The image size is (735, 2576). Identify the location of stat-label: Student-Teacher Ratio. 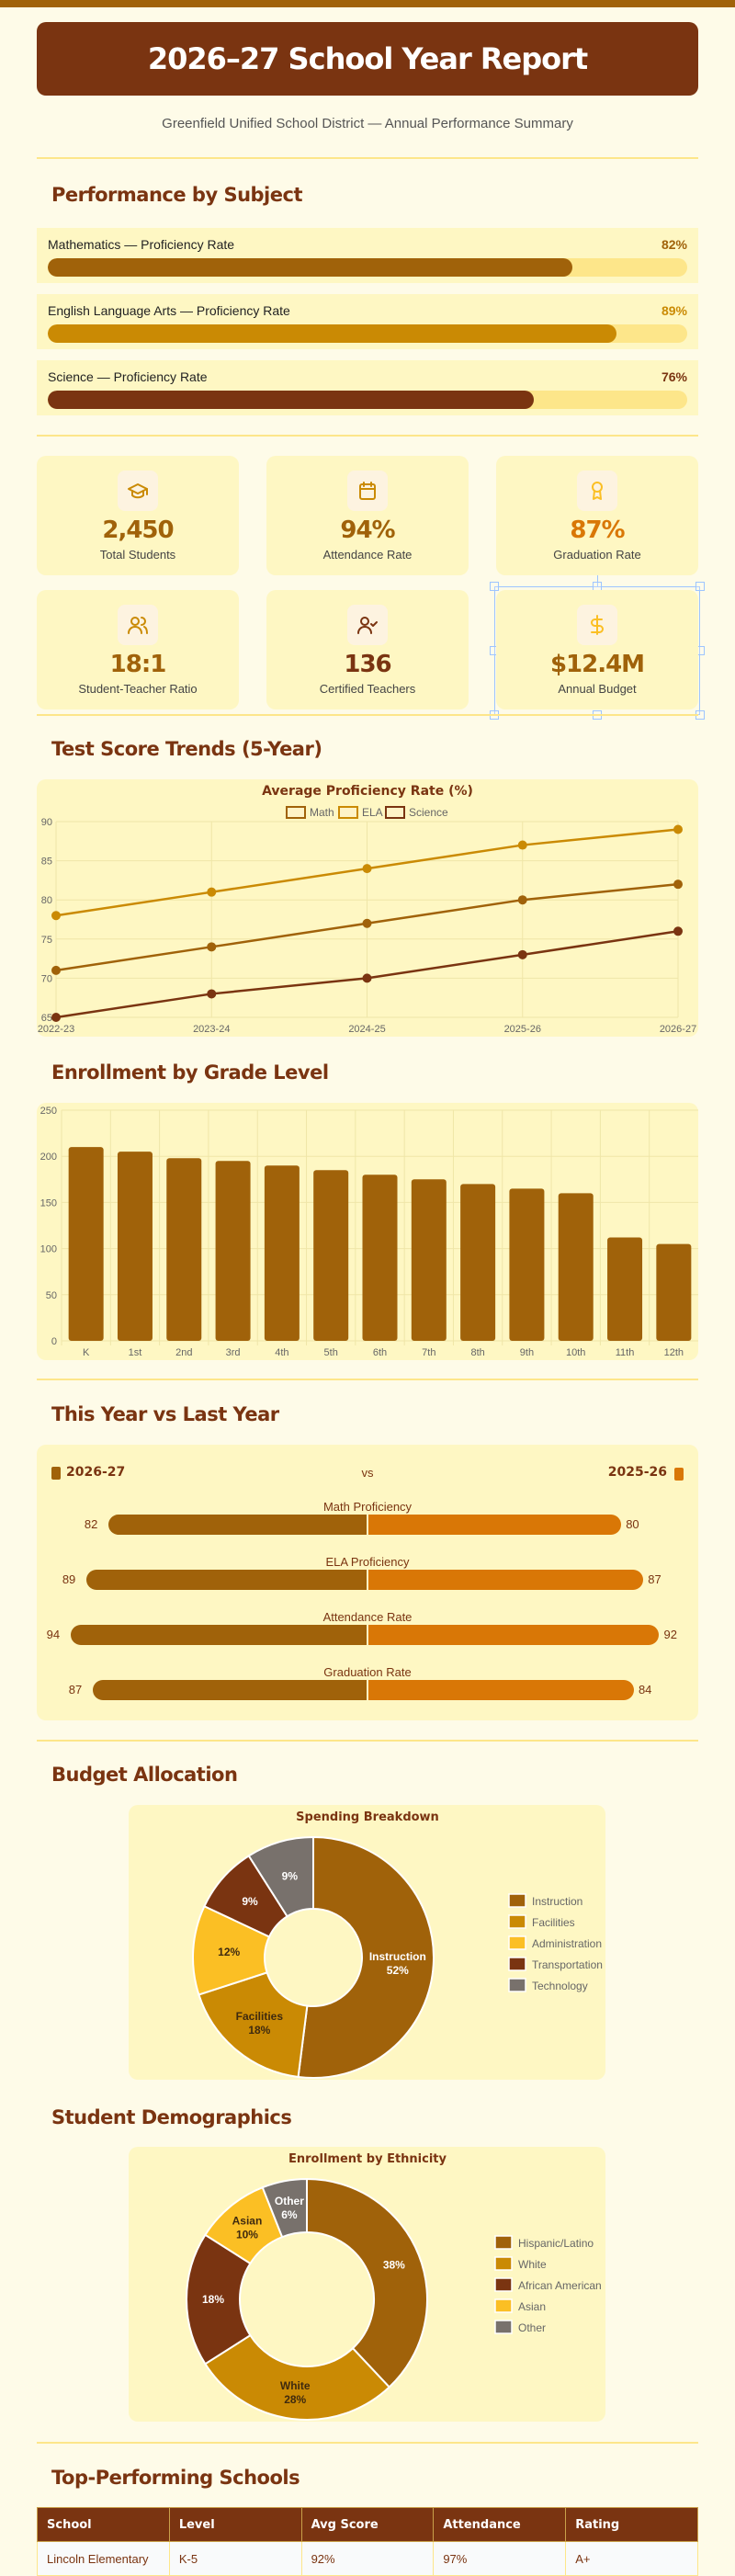
(138, 689).